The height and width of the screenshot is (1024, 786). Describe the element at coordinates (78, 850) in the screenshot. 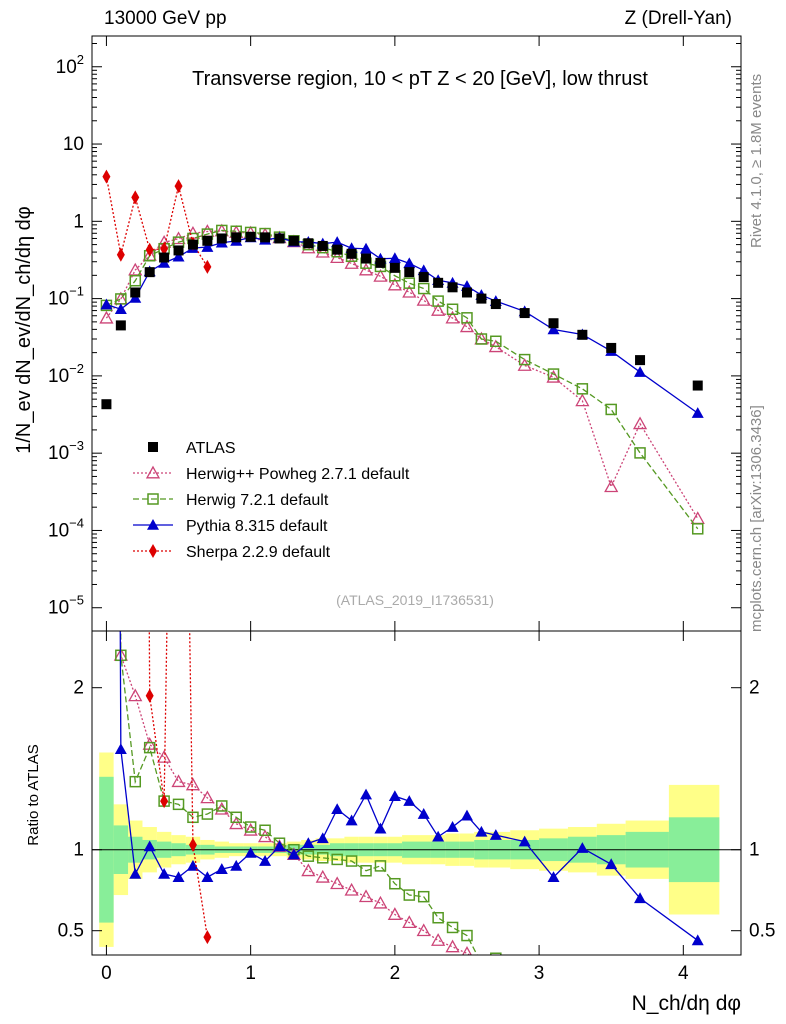

I see `ratio-tick-label: 1` at that location.